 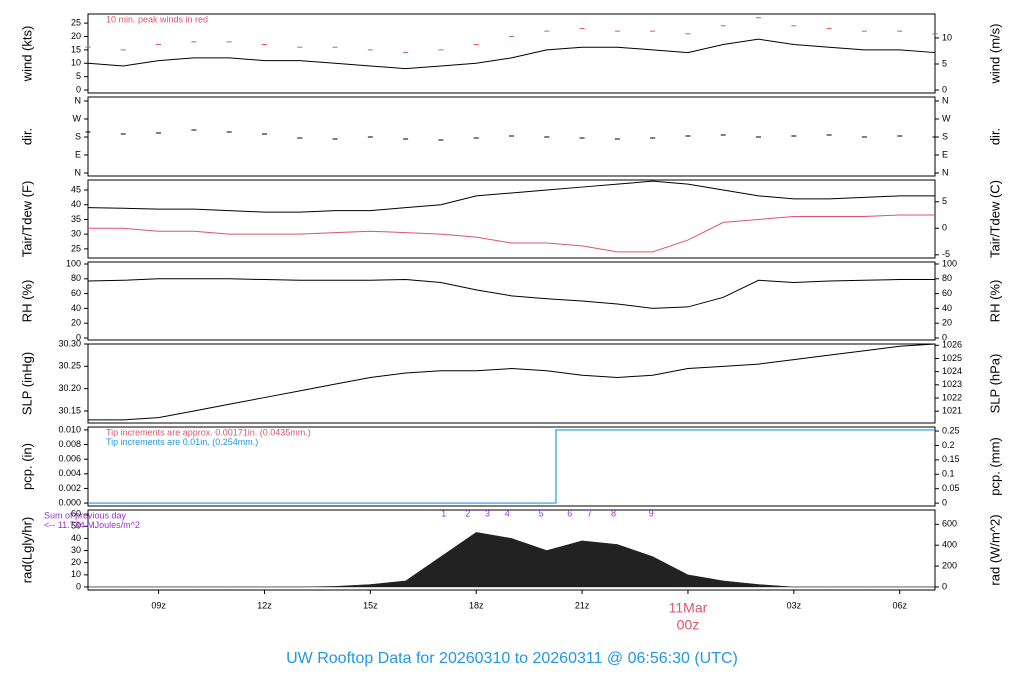 I want to click on sun-marker: 7, so click(x=589, y=513).